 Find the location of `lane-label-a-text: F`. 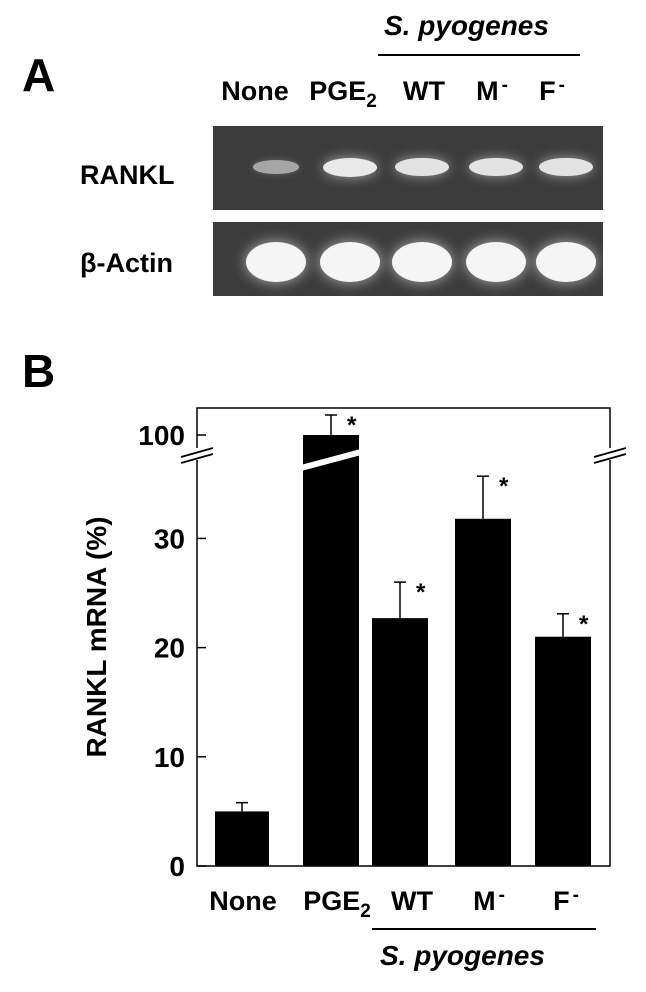

lane-label-a-text: F is located at coordinates (547, 91).